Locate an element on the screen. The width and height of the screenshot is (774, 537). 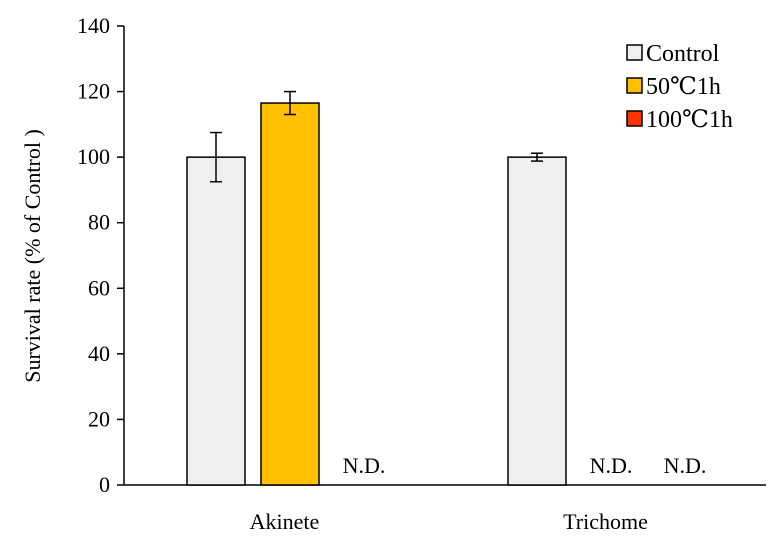
y-tick-label: 100 is located at coordinates (93, 156).